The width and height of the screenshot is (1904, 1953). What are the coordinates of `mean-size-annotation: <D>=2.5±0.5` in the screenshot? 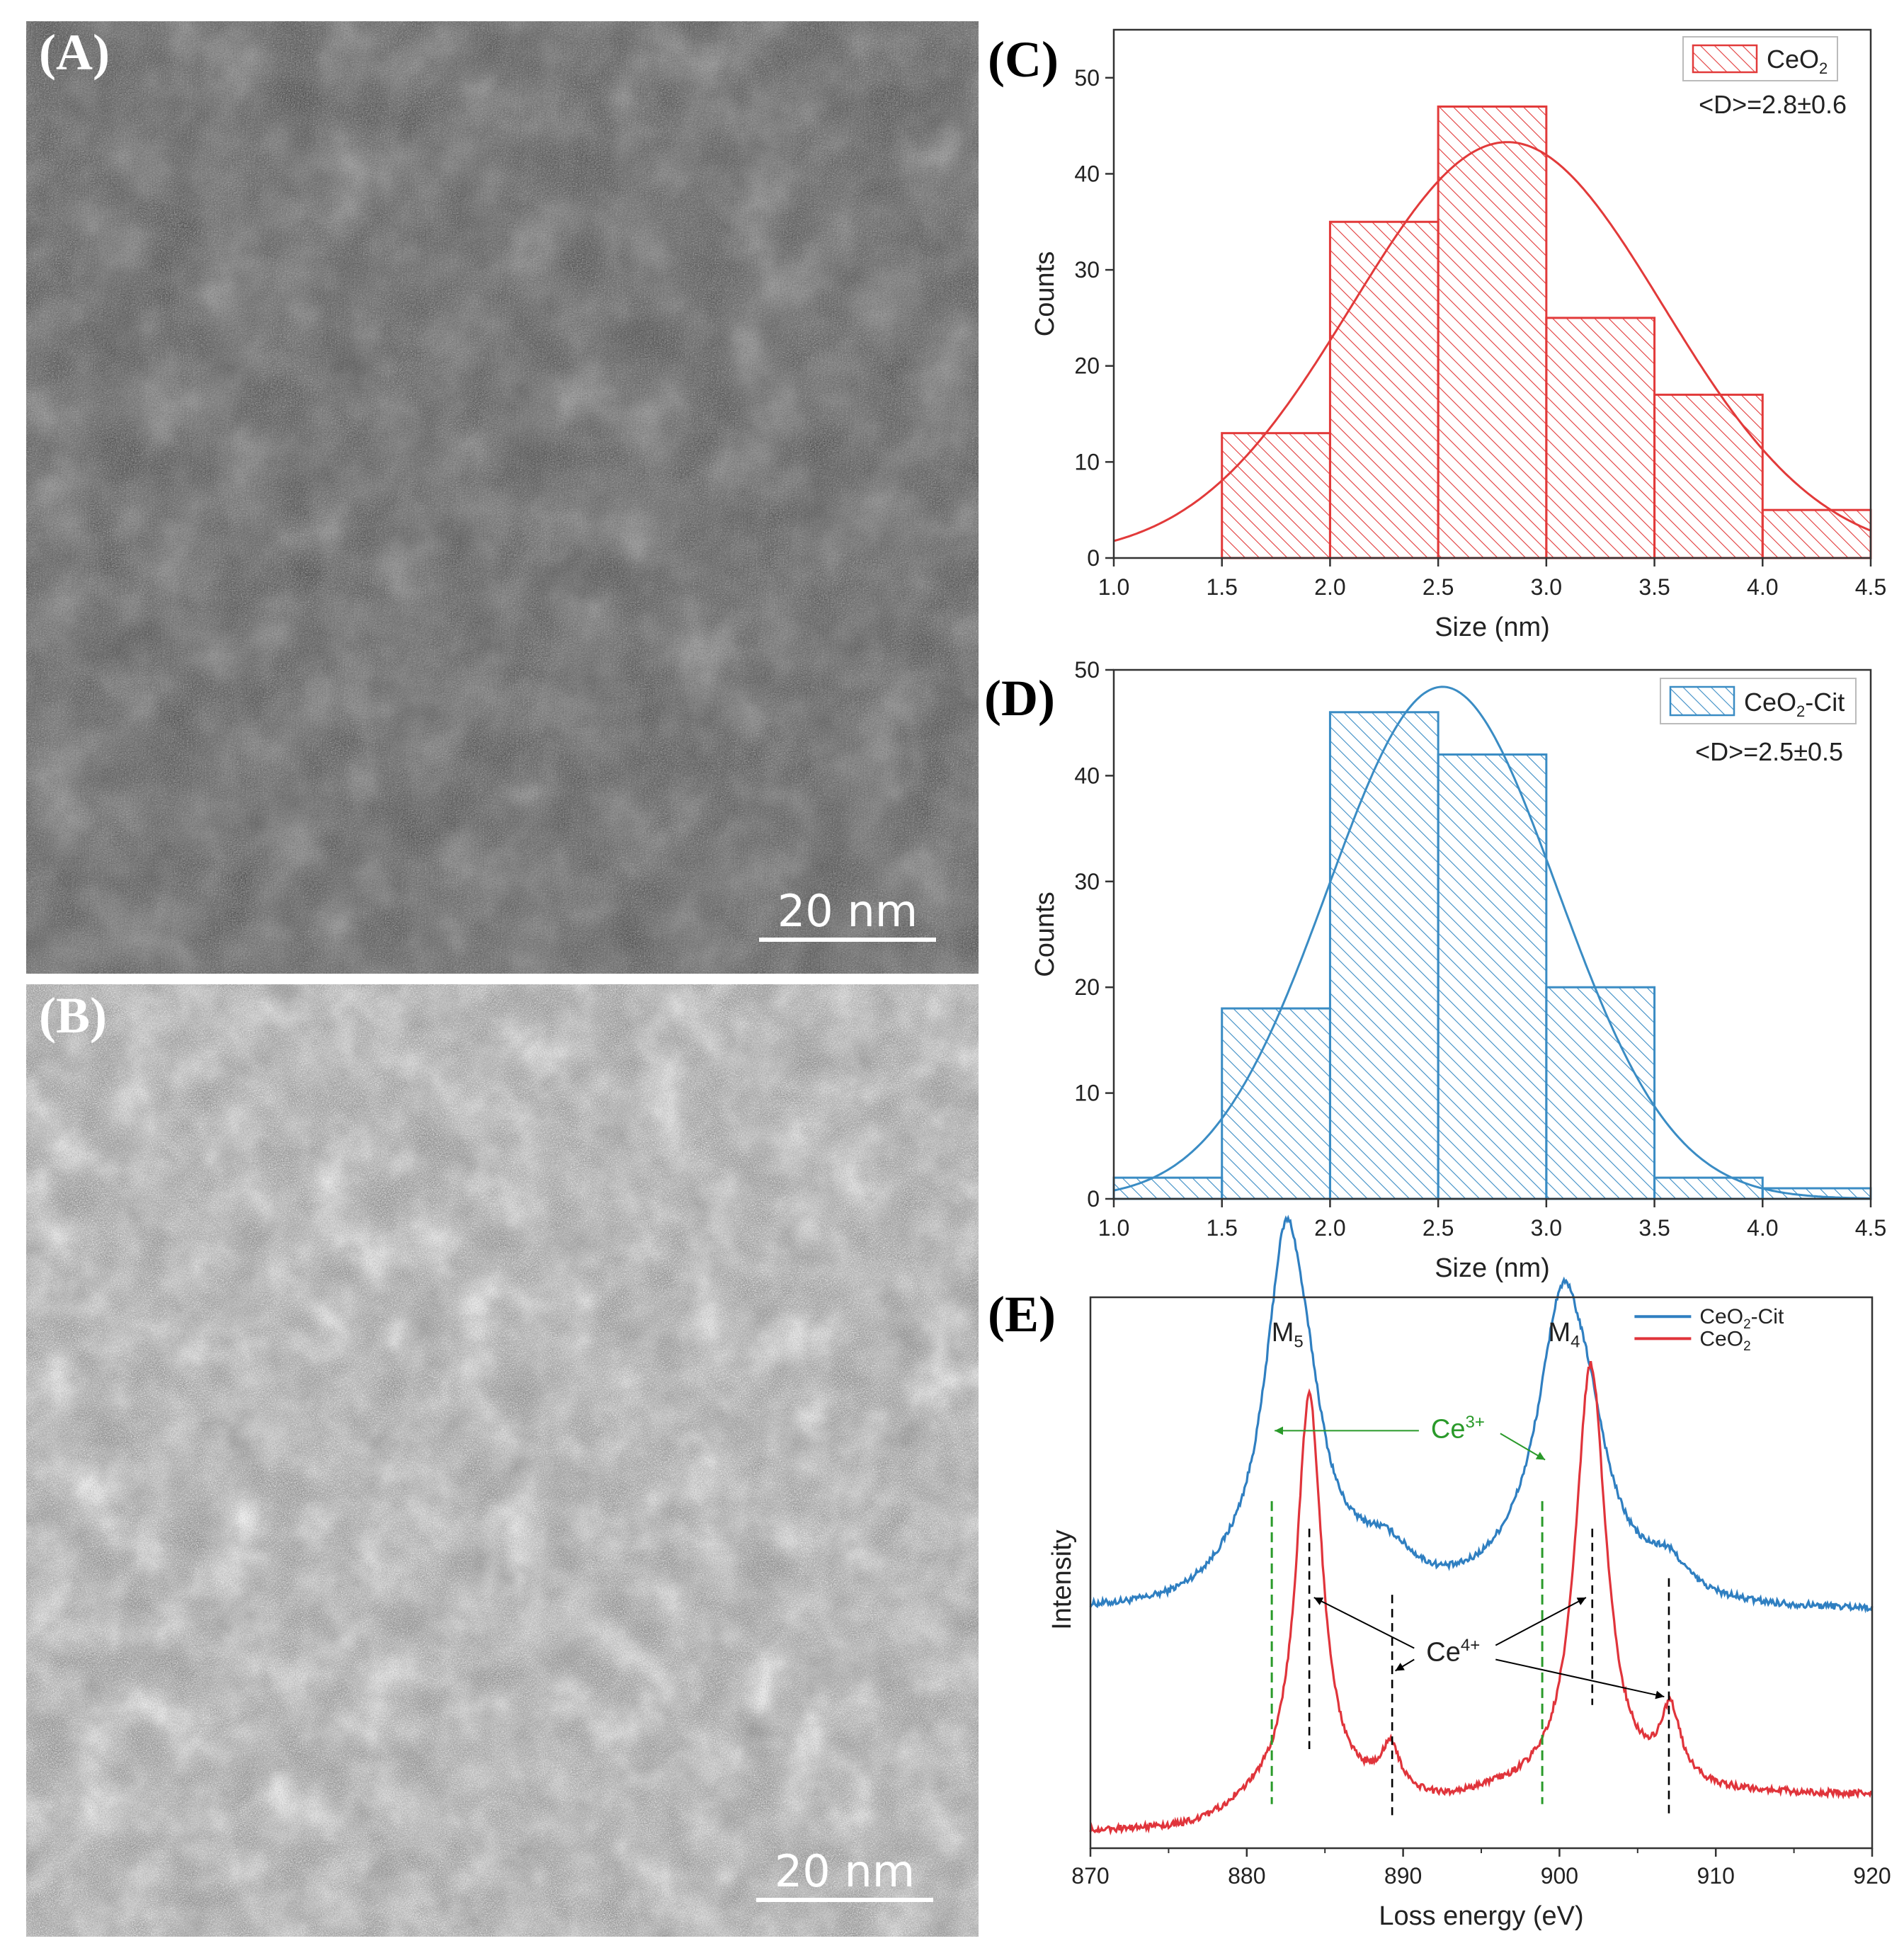 It's located at (1769, 751).